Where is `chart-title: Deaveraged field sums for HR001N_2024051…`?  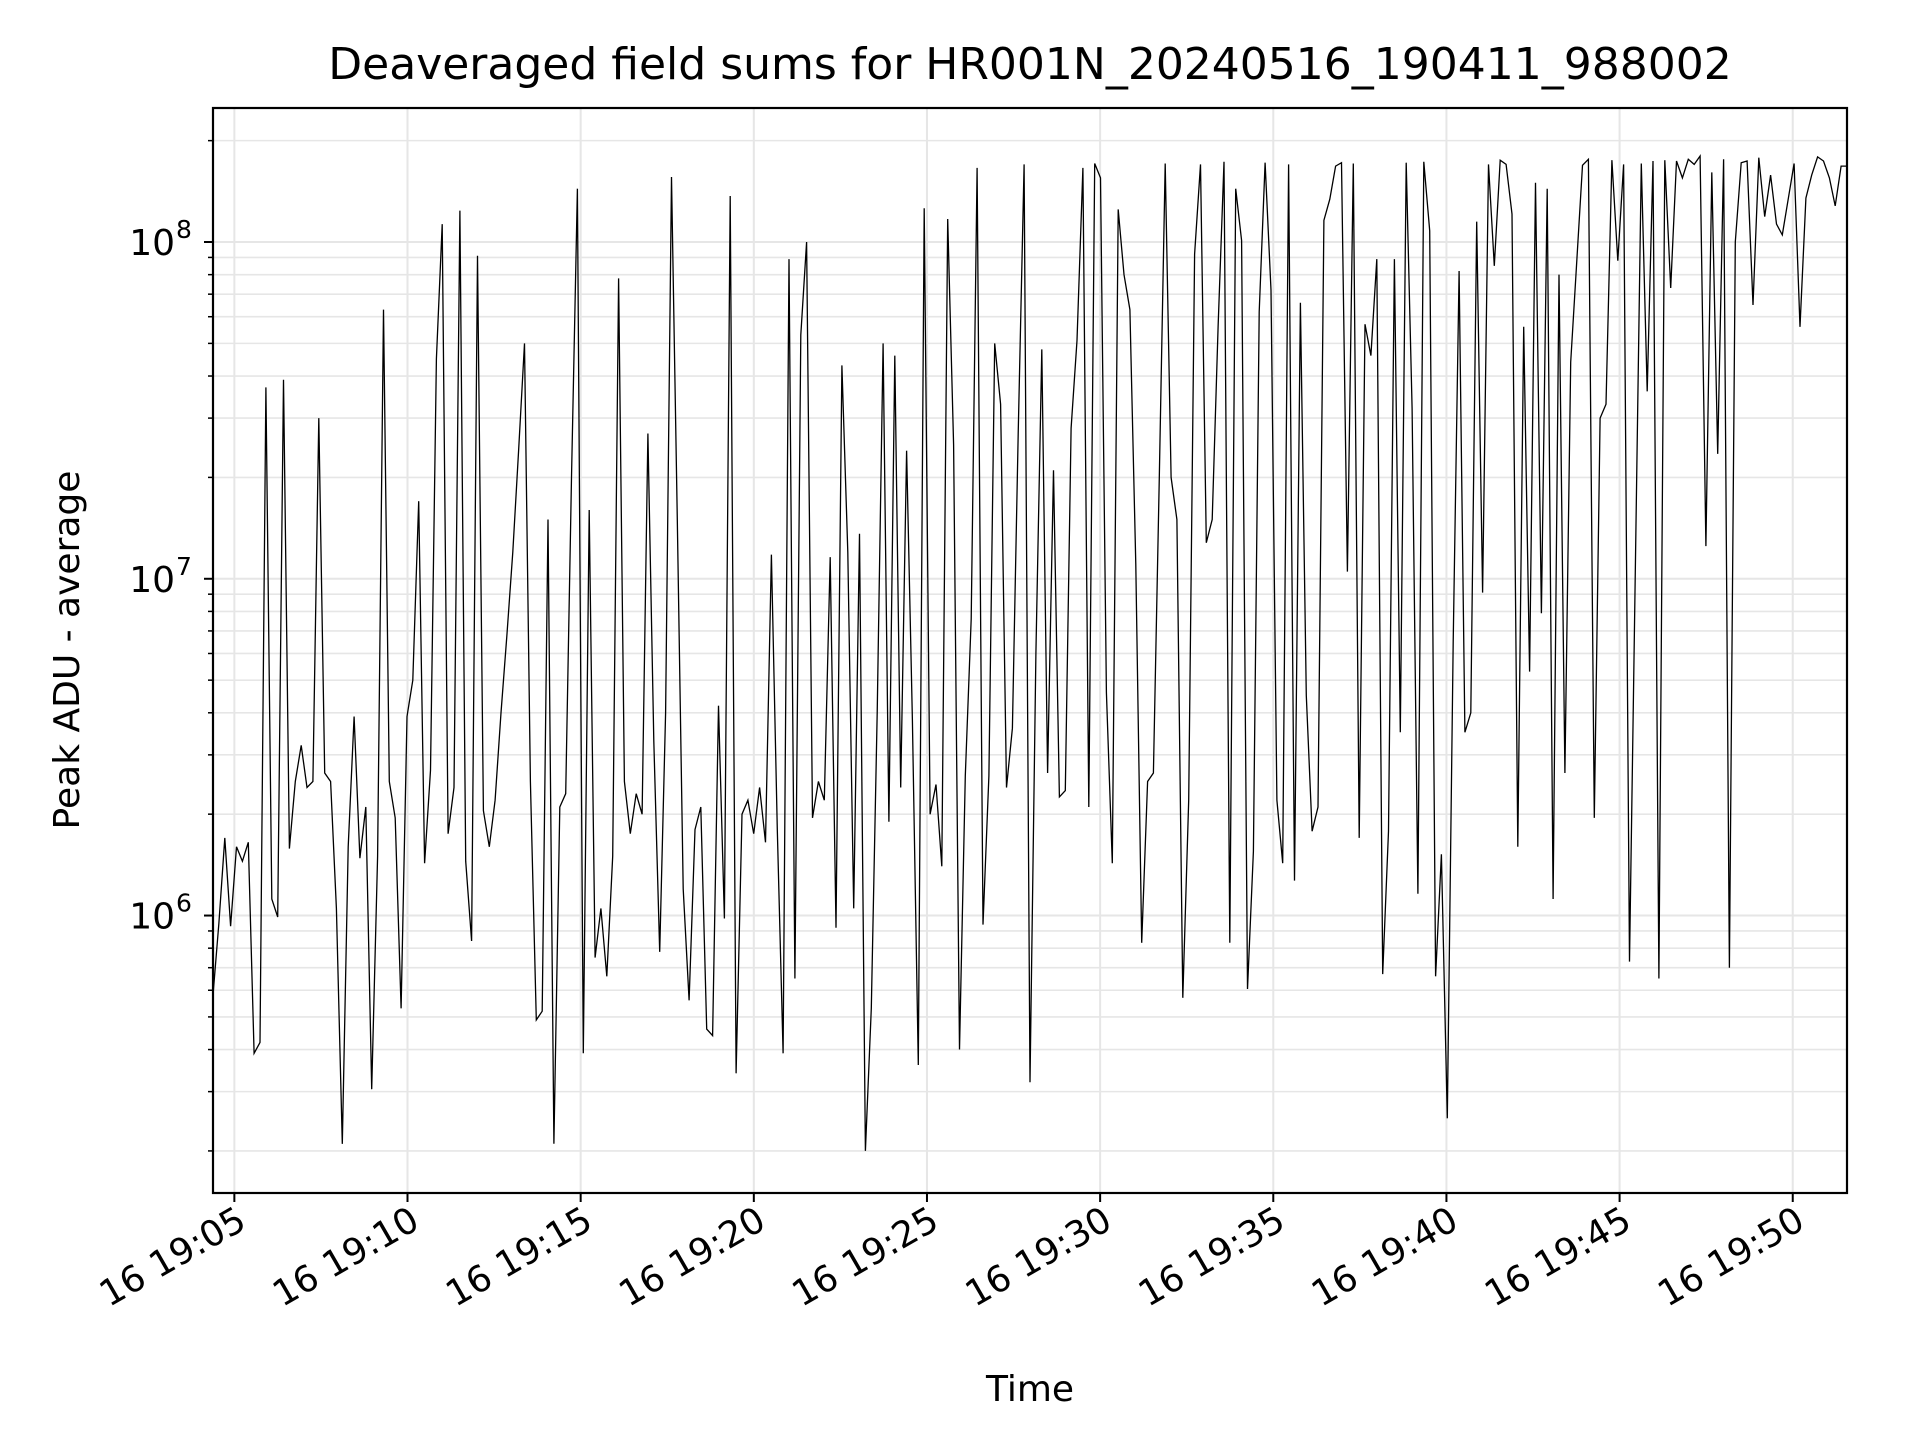
chart-title: Deaveraged field sums for HR001N_2024051… is located at coordinates (1029, 64).